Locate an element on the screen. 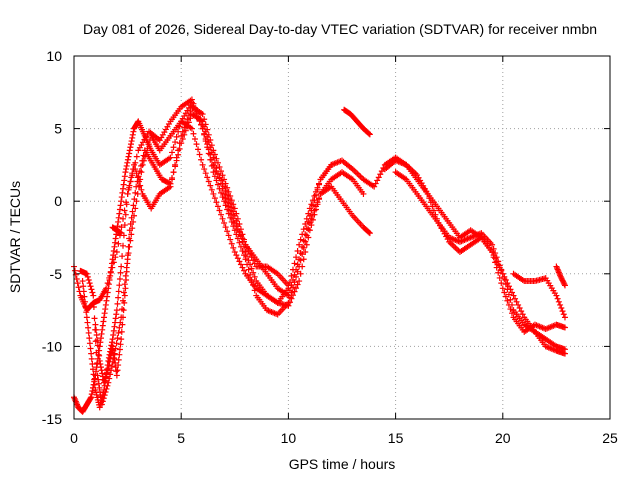  y-tick-label: -15 is located at coordinates (52, 419).